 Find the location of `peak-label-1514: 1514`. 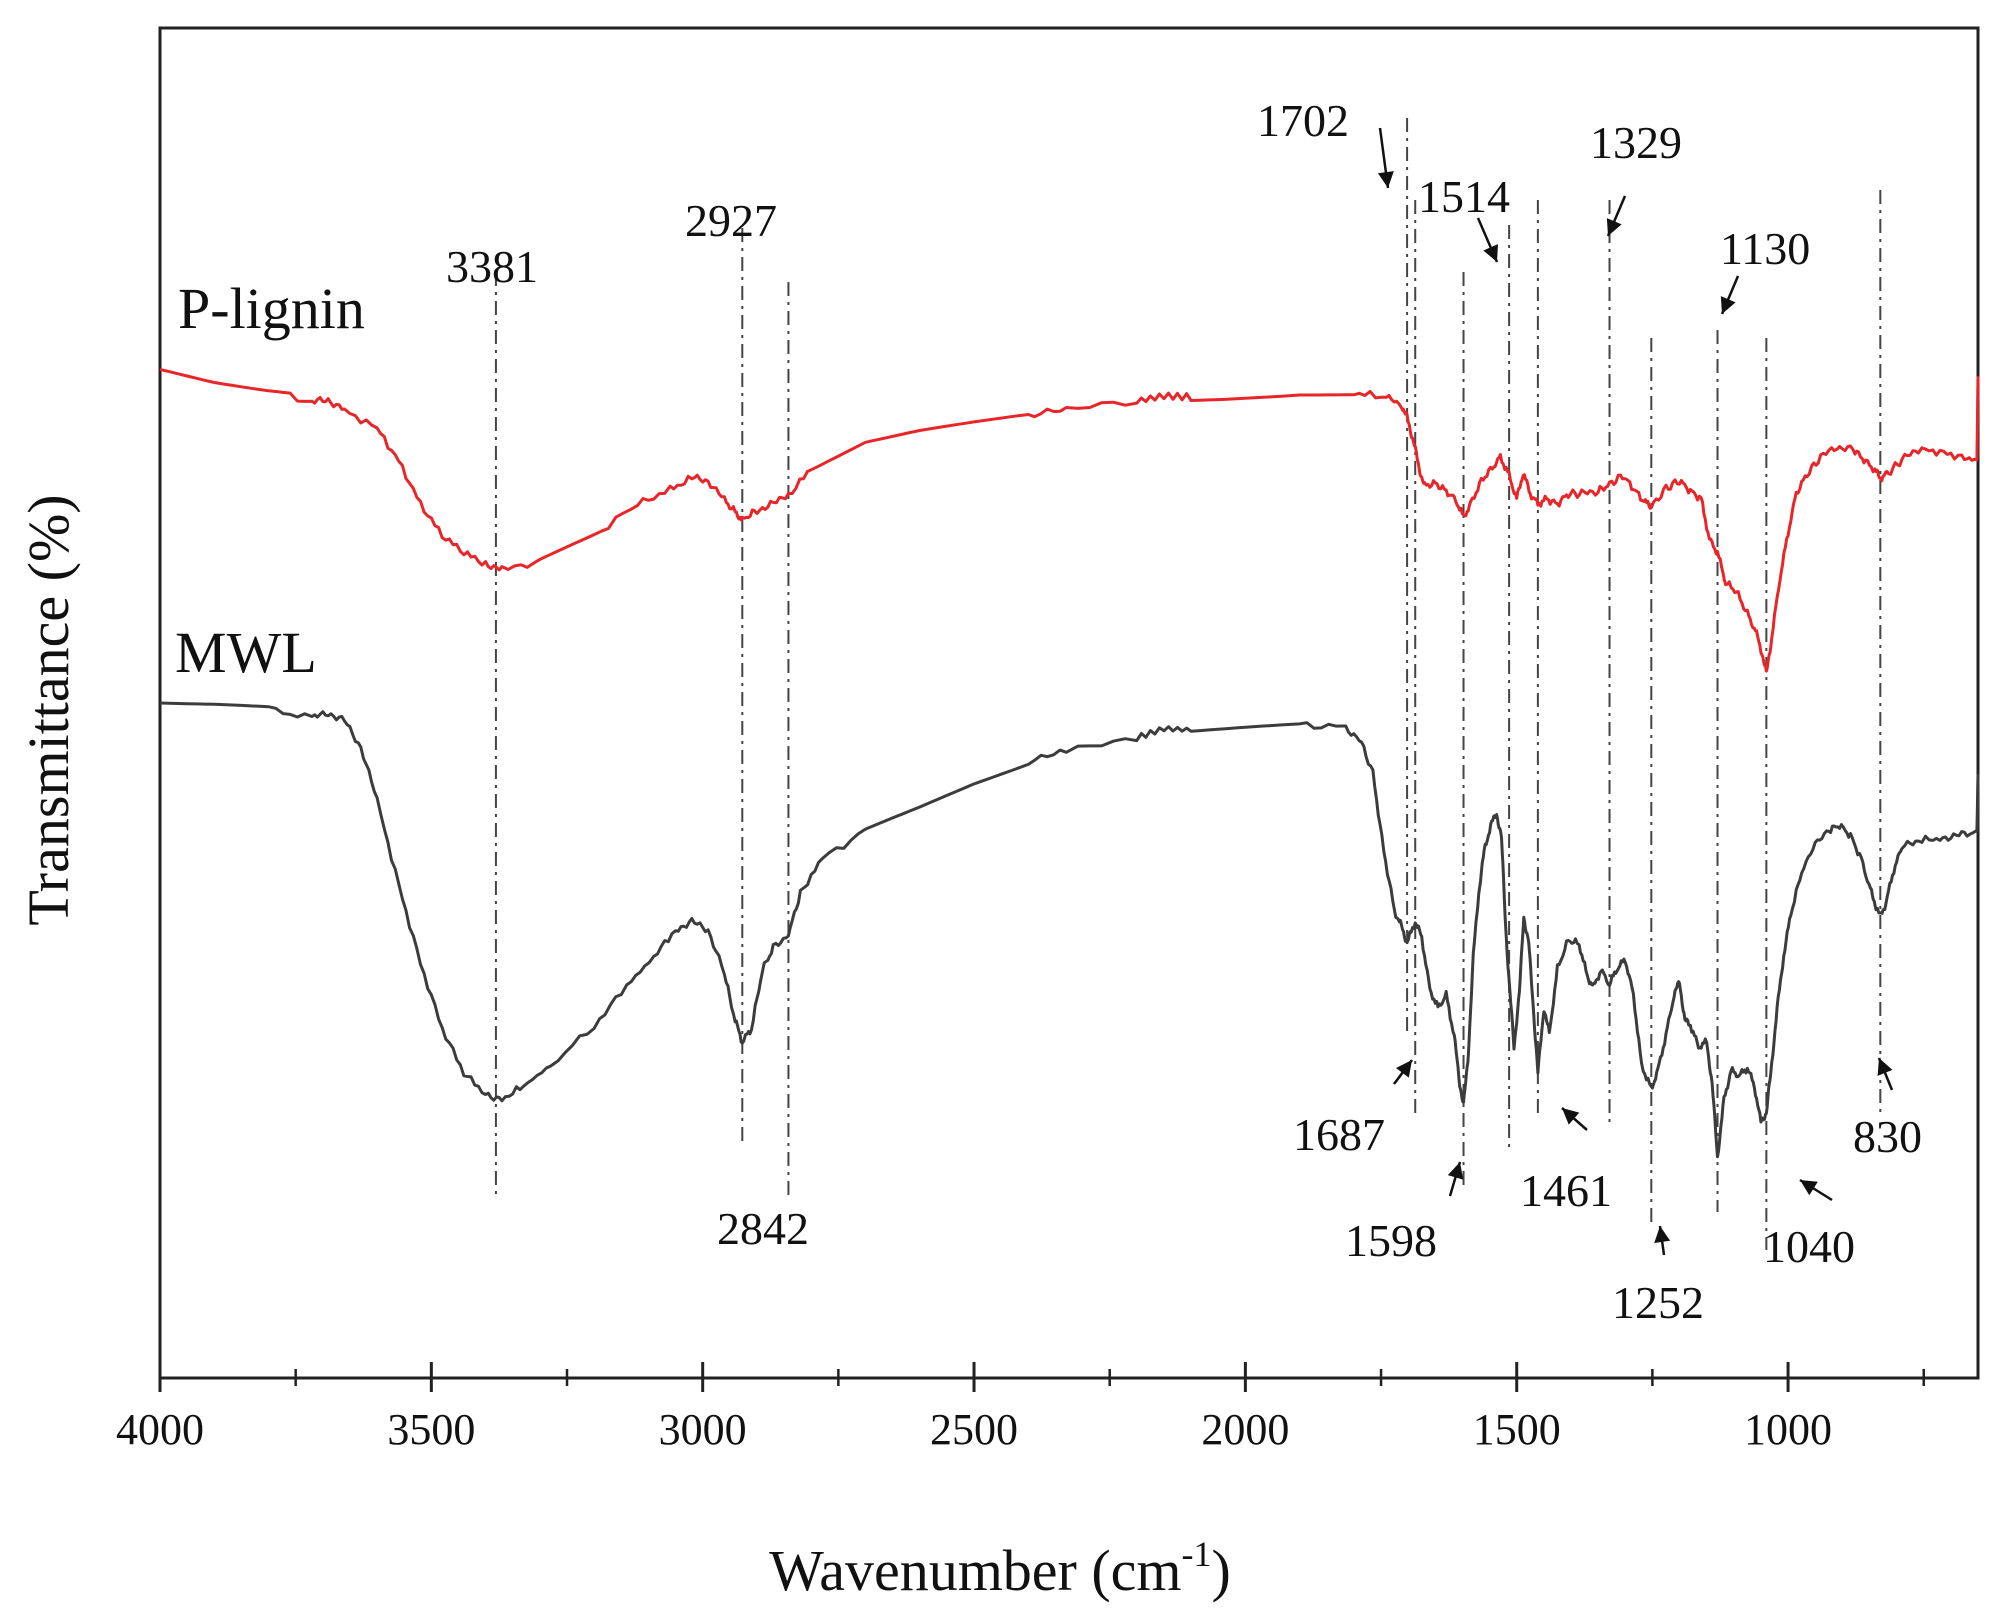

peak-label-1514: 1514 is located at coordinates (1464, 196).